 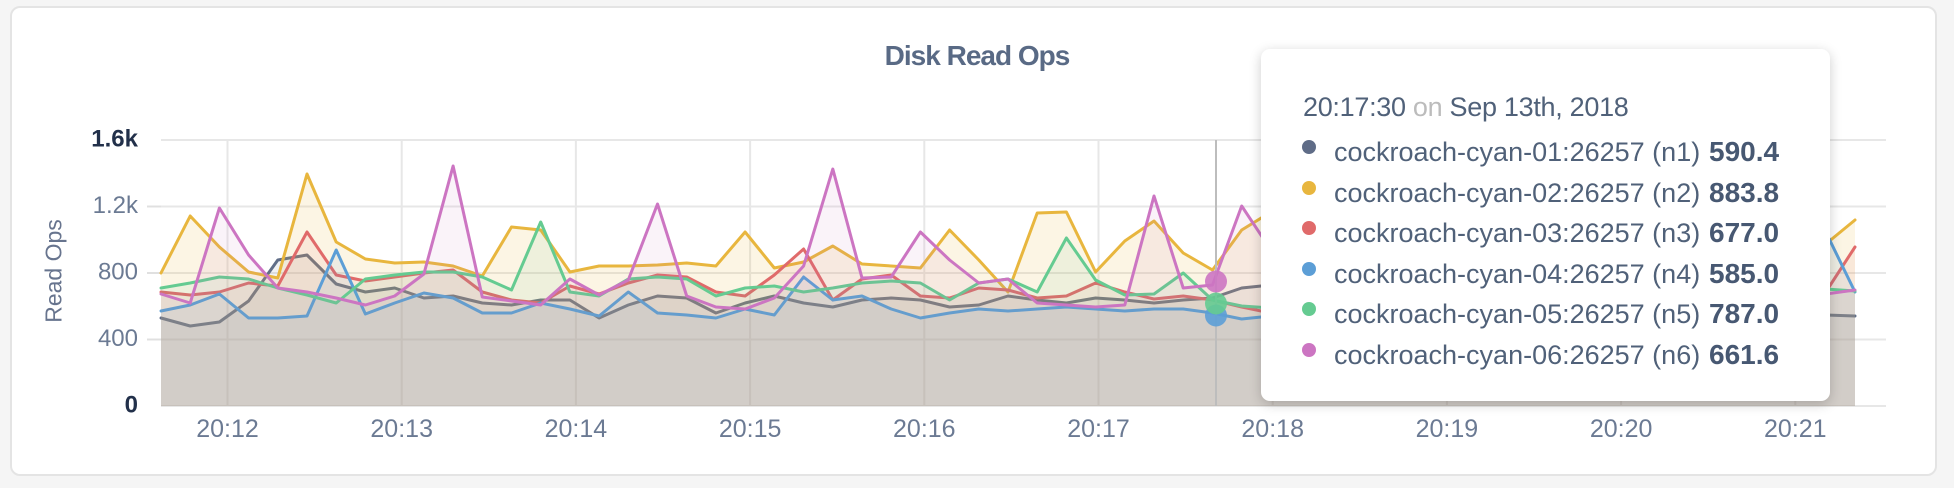 I want to click on svg-text: 20:15, so click(x=750, y=429).